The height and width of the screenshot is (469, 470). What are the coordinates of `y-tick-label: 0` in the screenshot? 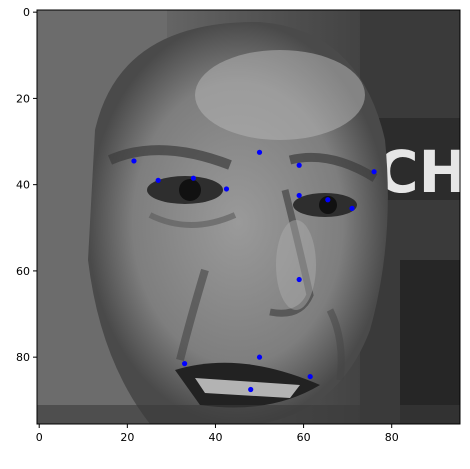 It's located at (26, 12).